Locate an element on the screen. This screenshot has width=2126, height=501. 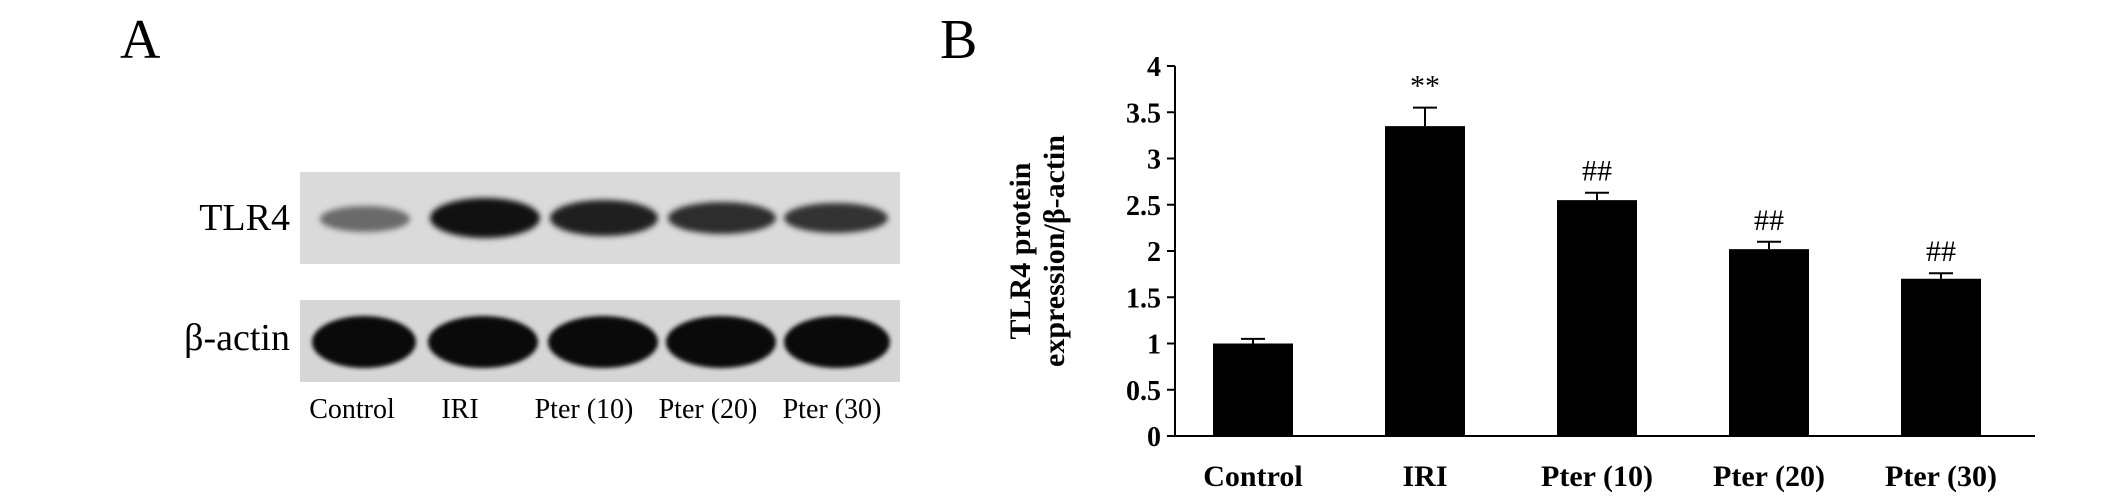
actin-band-pter20 is located at coordinates (721, 342).